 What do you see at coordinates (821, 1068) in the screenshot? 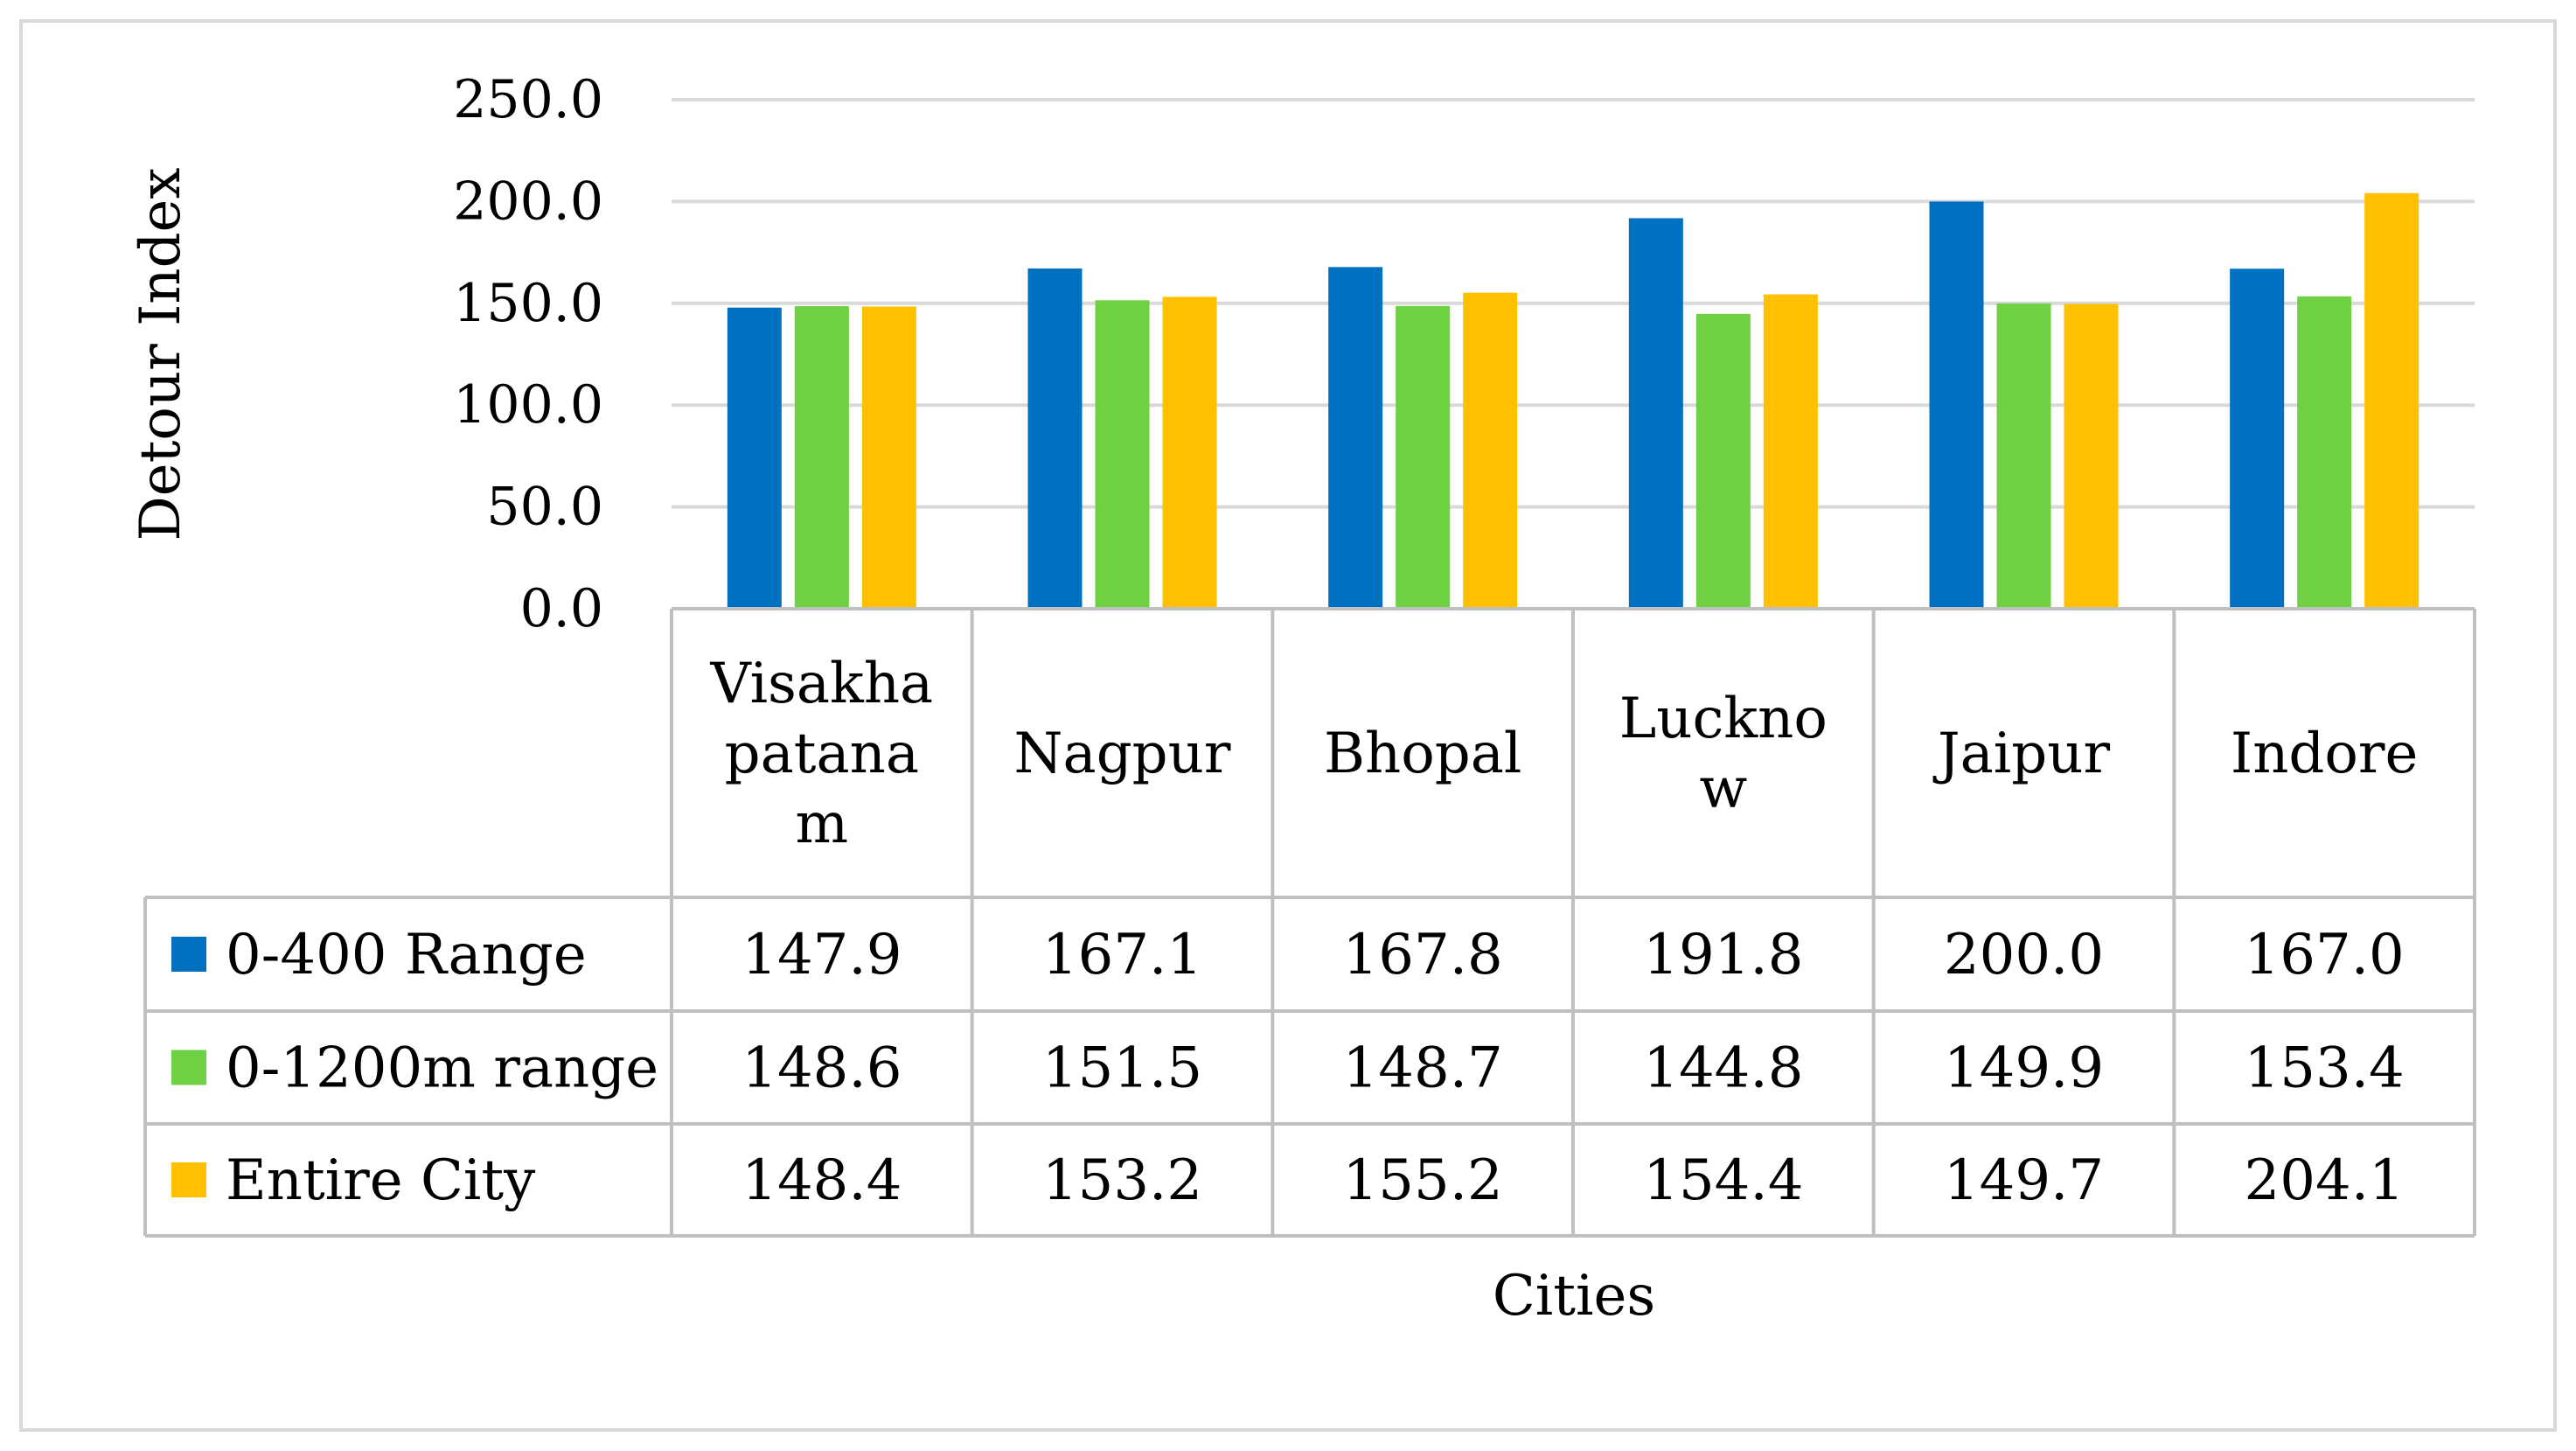
I see `data-label: 148.6` at bounding box center [821, 1068].